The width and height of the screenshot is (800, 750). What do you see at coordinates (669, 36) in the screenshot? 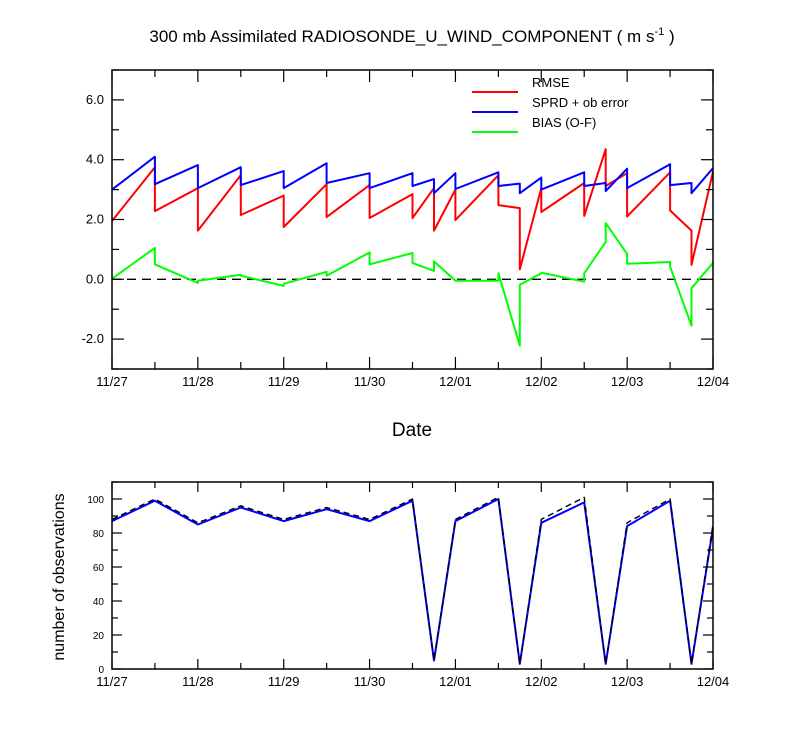
I see `chart-title-end: )` at bounding box center [669, 36].